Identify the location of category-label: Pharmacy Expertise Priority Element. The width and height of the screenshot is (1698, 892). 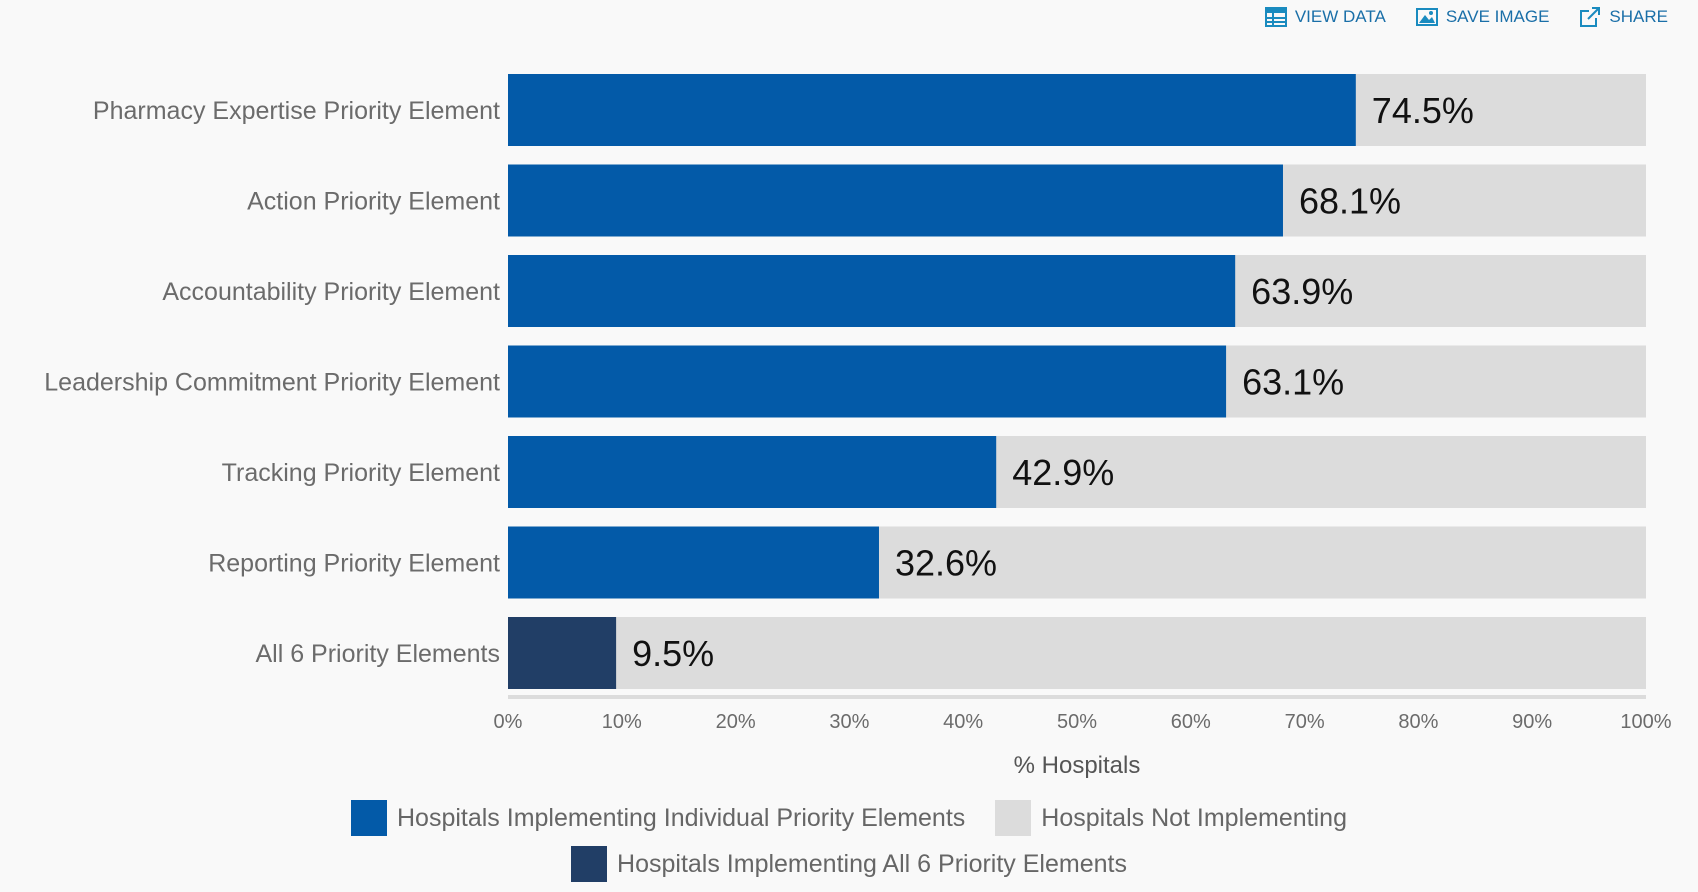
(296, 111).